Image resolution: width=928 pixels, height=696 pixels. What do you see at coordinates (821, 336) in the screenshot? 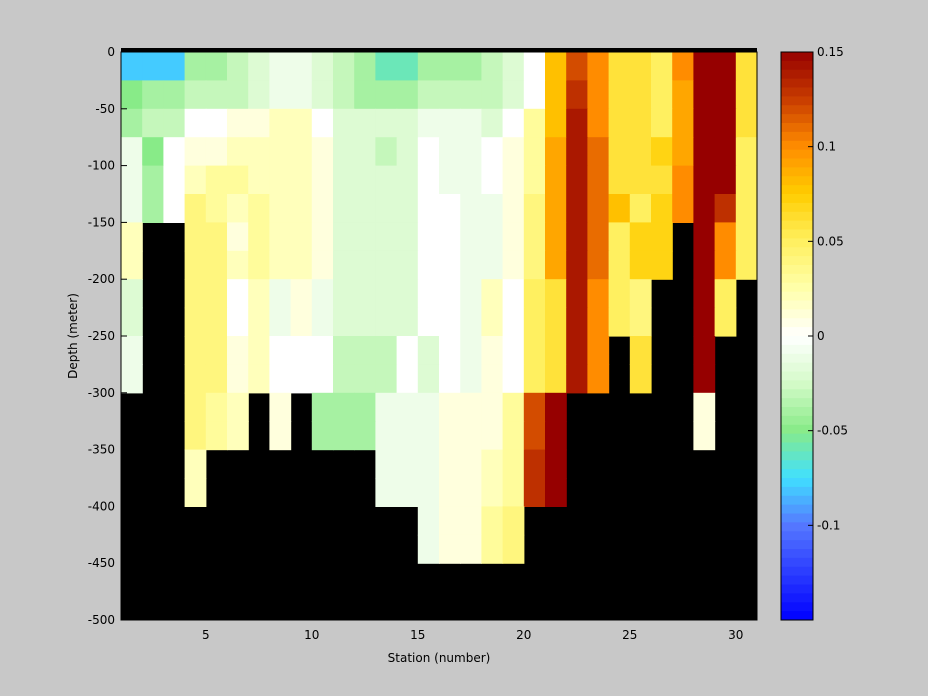
I see `colorbar-tick-label: 0` at bounding box center [821, 336].